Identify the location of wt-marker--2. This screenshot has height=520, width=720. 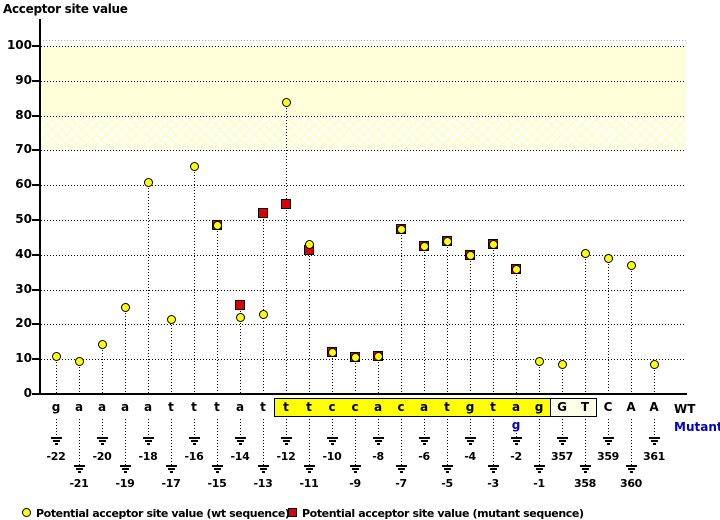
(516, 269).